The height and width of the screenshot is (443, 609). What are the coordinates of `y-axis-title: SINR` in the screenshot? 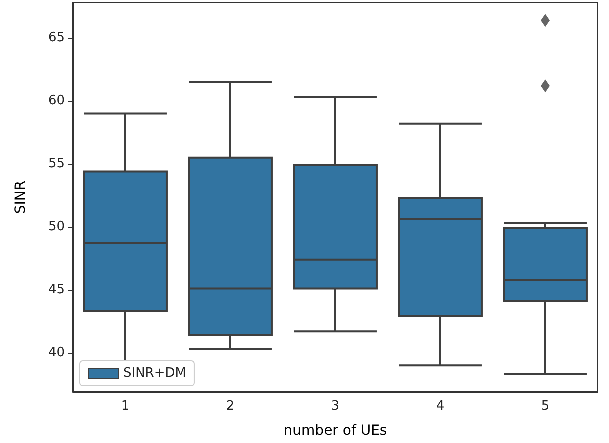 It's located at (21, 197).